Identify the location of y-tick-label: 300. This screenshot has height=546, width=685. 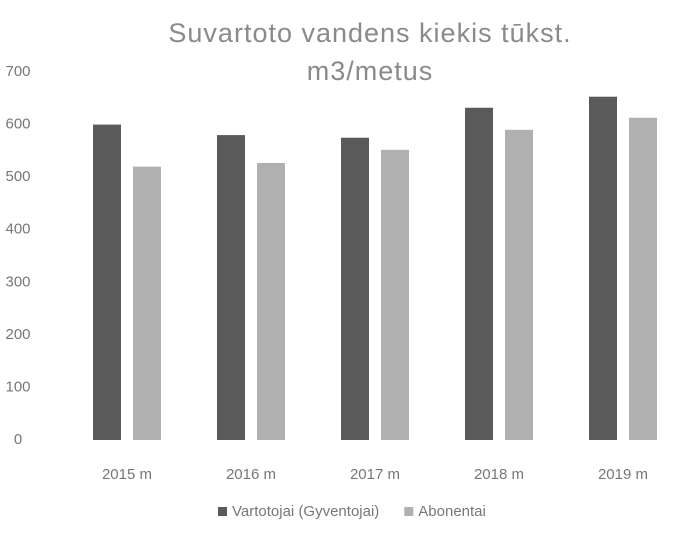
(17, 281).